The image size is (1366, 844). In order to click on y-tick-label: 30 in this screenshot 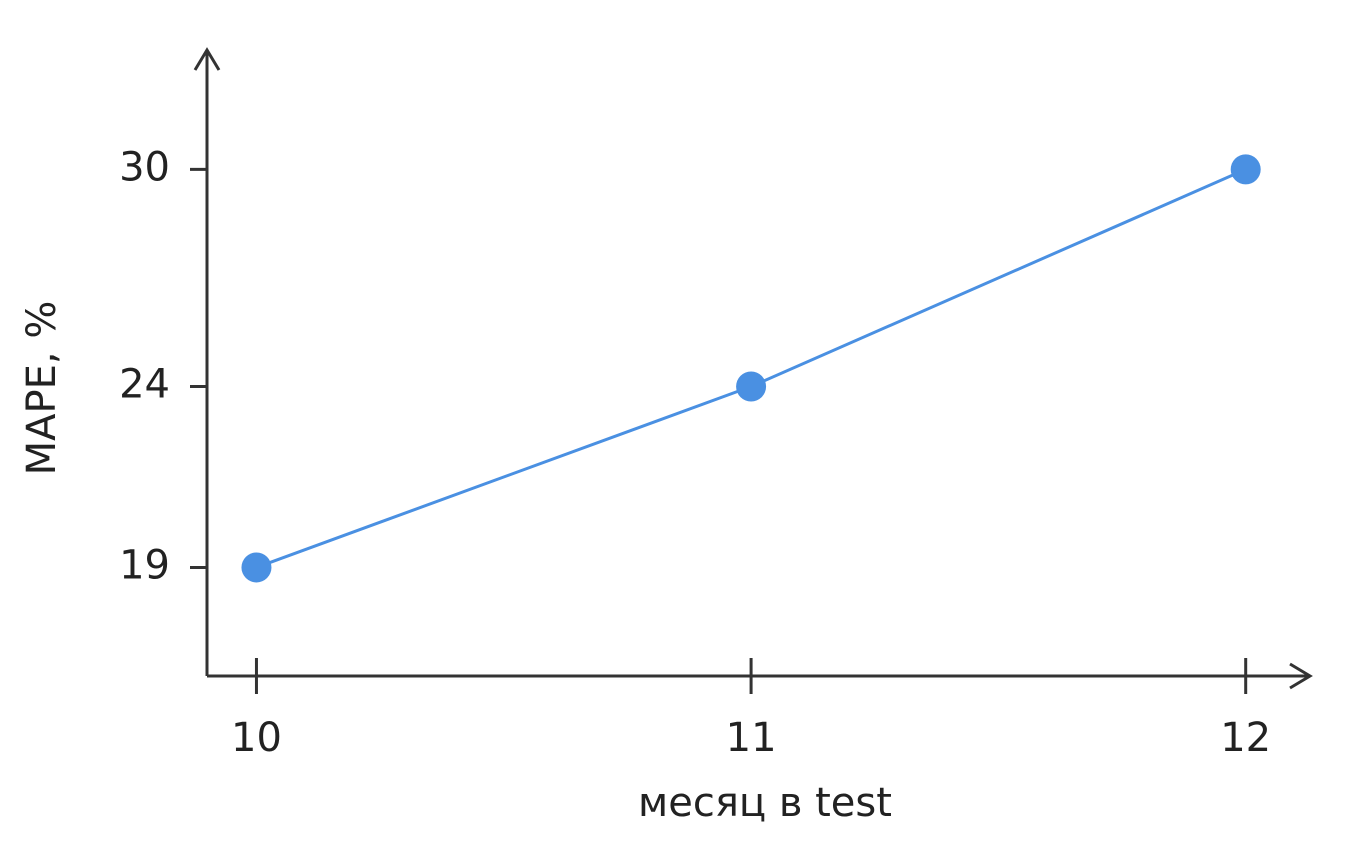, I will do `click(144, 167)`.